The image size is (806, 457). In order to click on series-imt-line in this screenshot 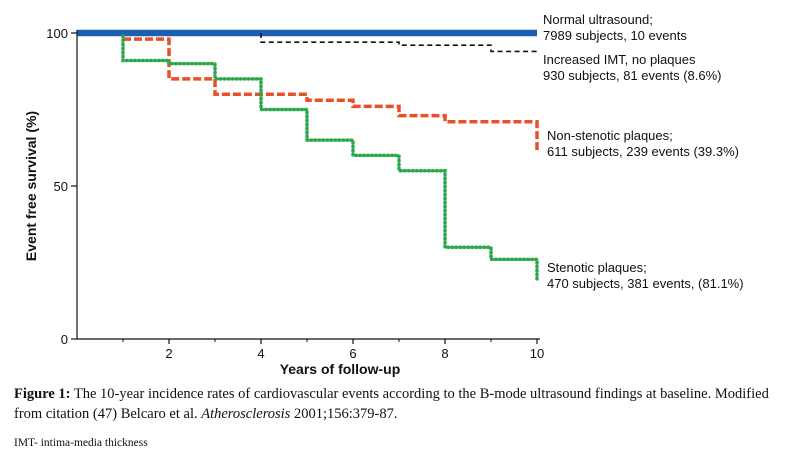, I will do `click(398, 43)`.